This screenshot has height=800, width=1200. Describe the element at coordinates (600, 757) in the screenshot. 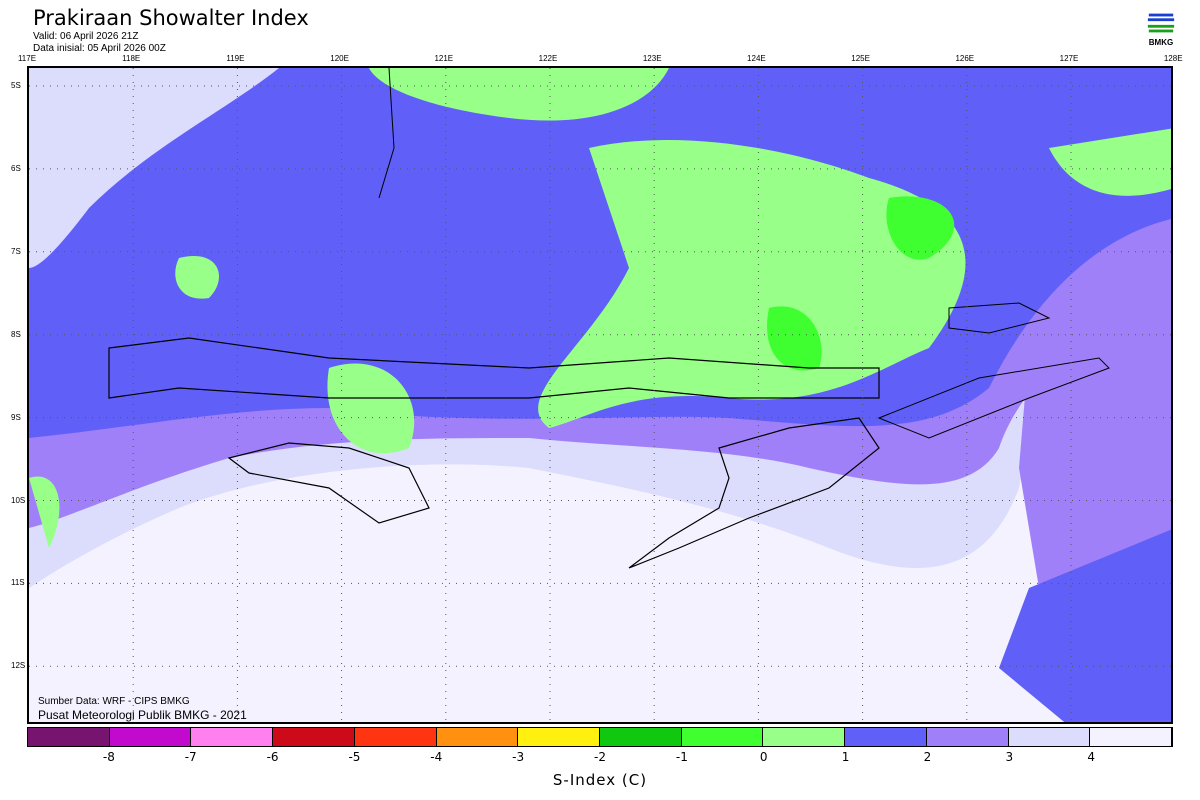

I see `colorbar-tick: -2` at that location.